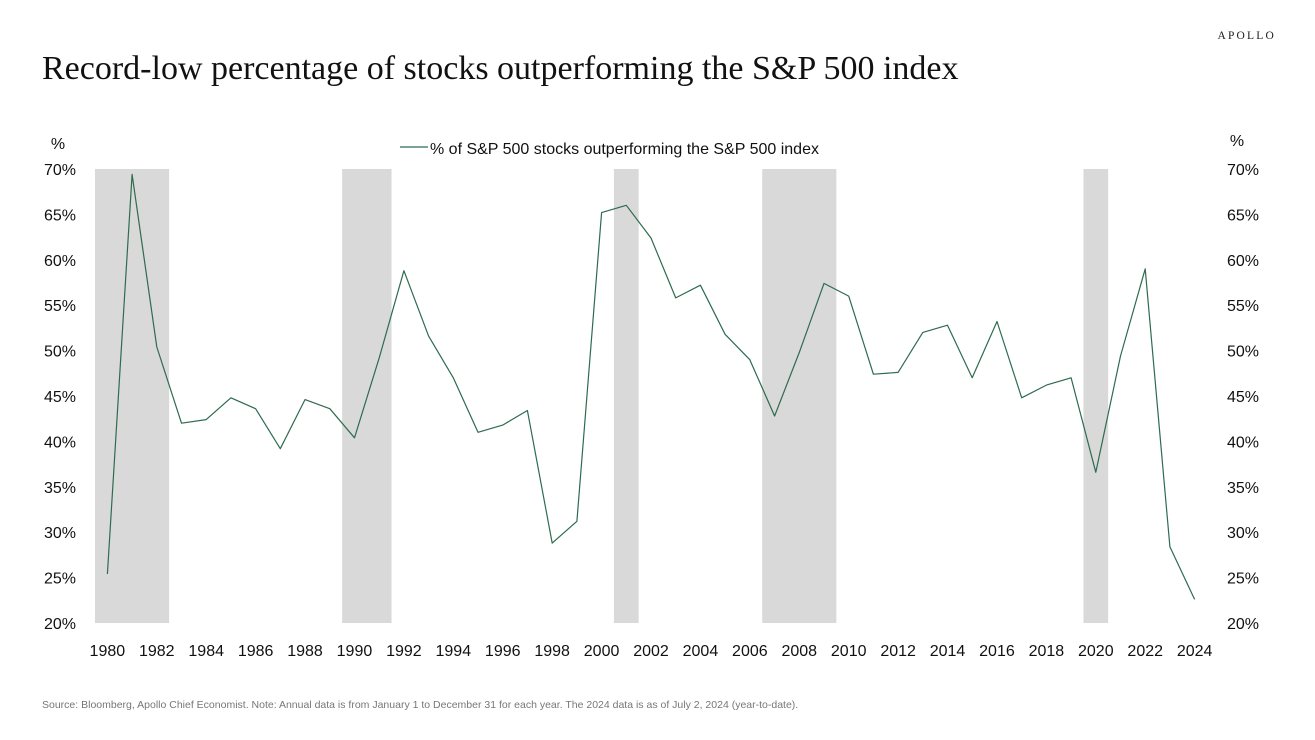 This screenshot has height=740, width=1315. I want to click on data-point-2007, so click(774, 415).